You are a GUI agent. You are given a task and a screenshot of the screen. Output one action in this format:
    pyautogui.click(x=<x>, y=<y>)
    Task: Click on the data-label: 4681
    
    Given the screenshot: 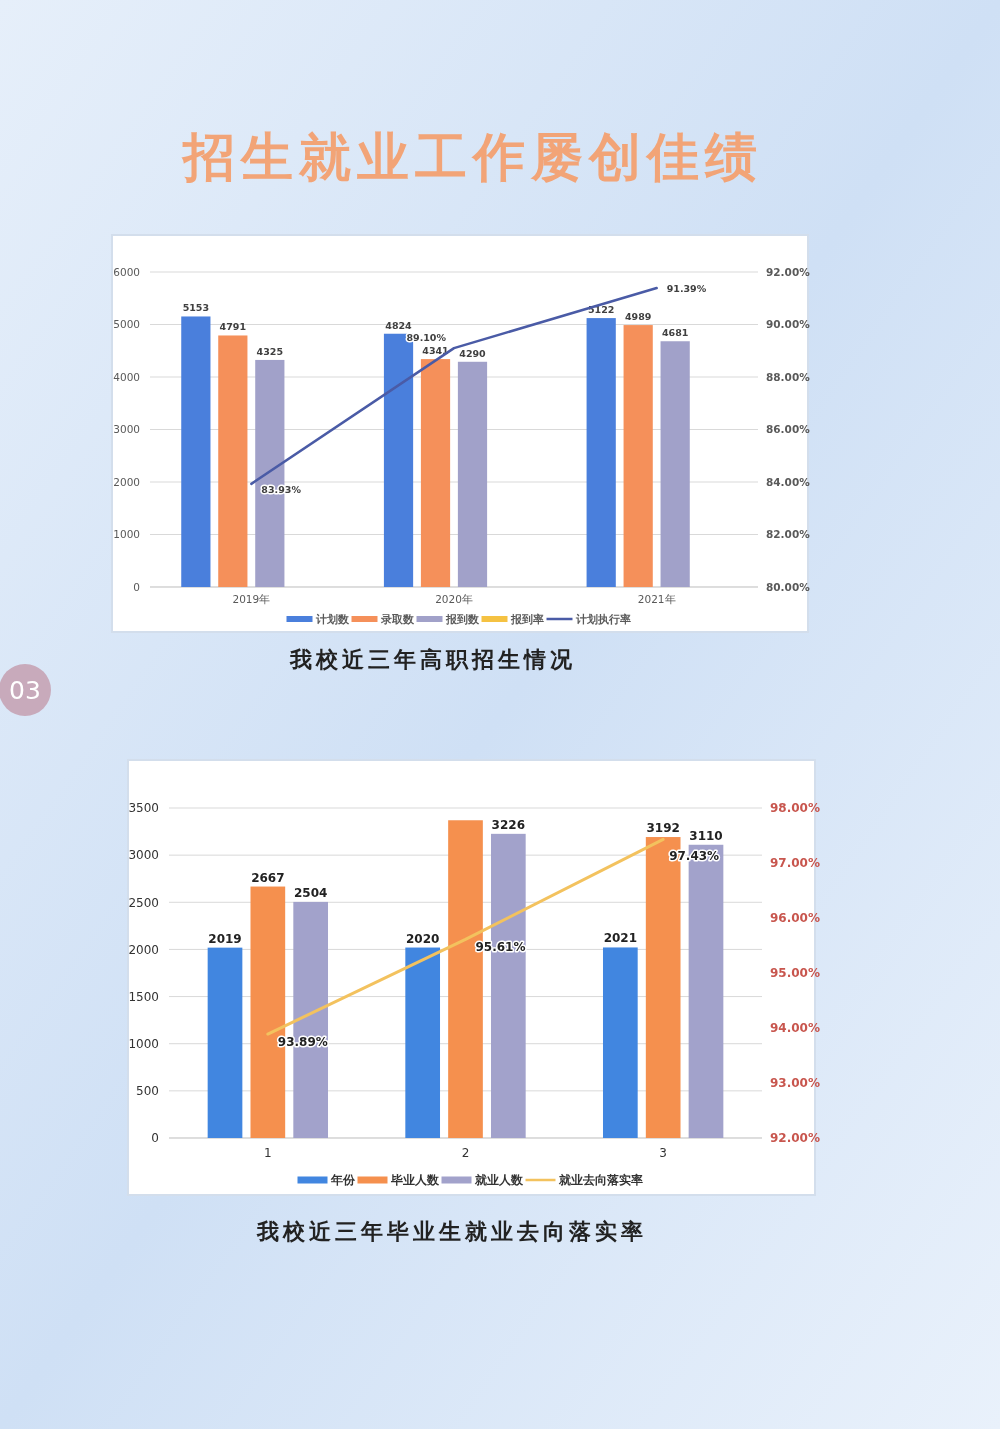 What is the action you would take?
    pyautogui.click(x=675, y=333)
    